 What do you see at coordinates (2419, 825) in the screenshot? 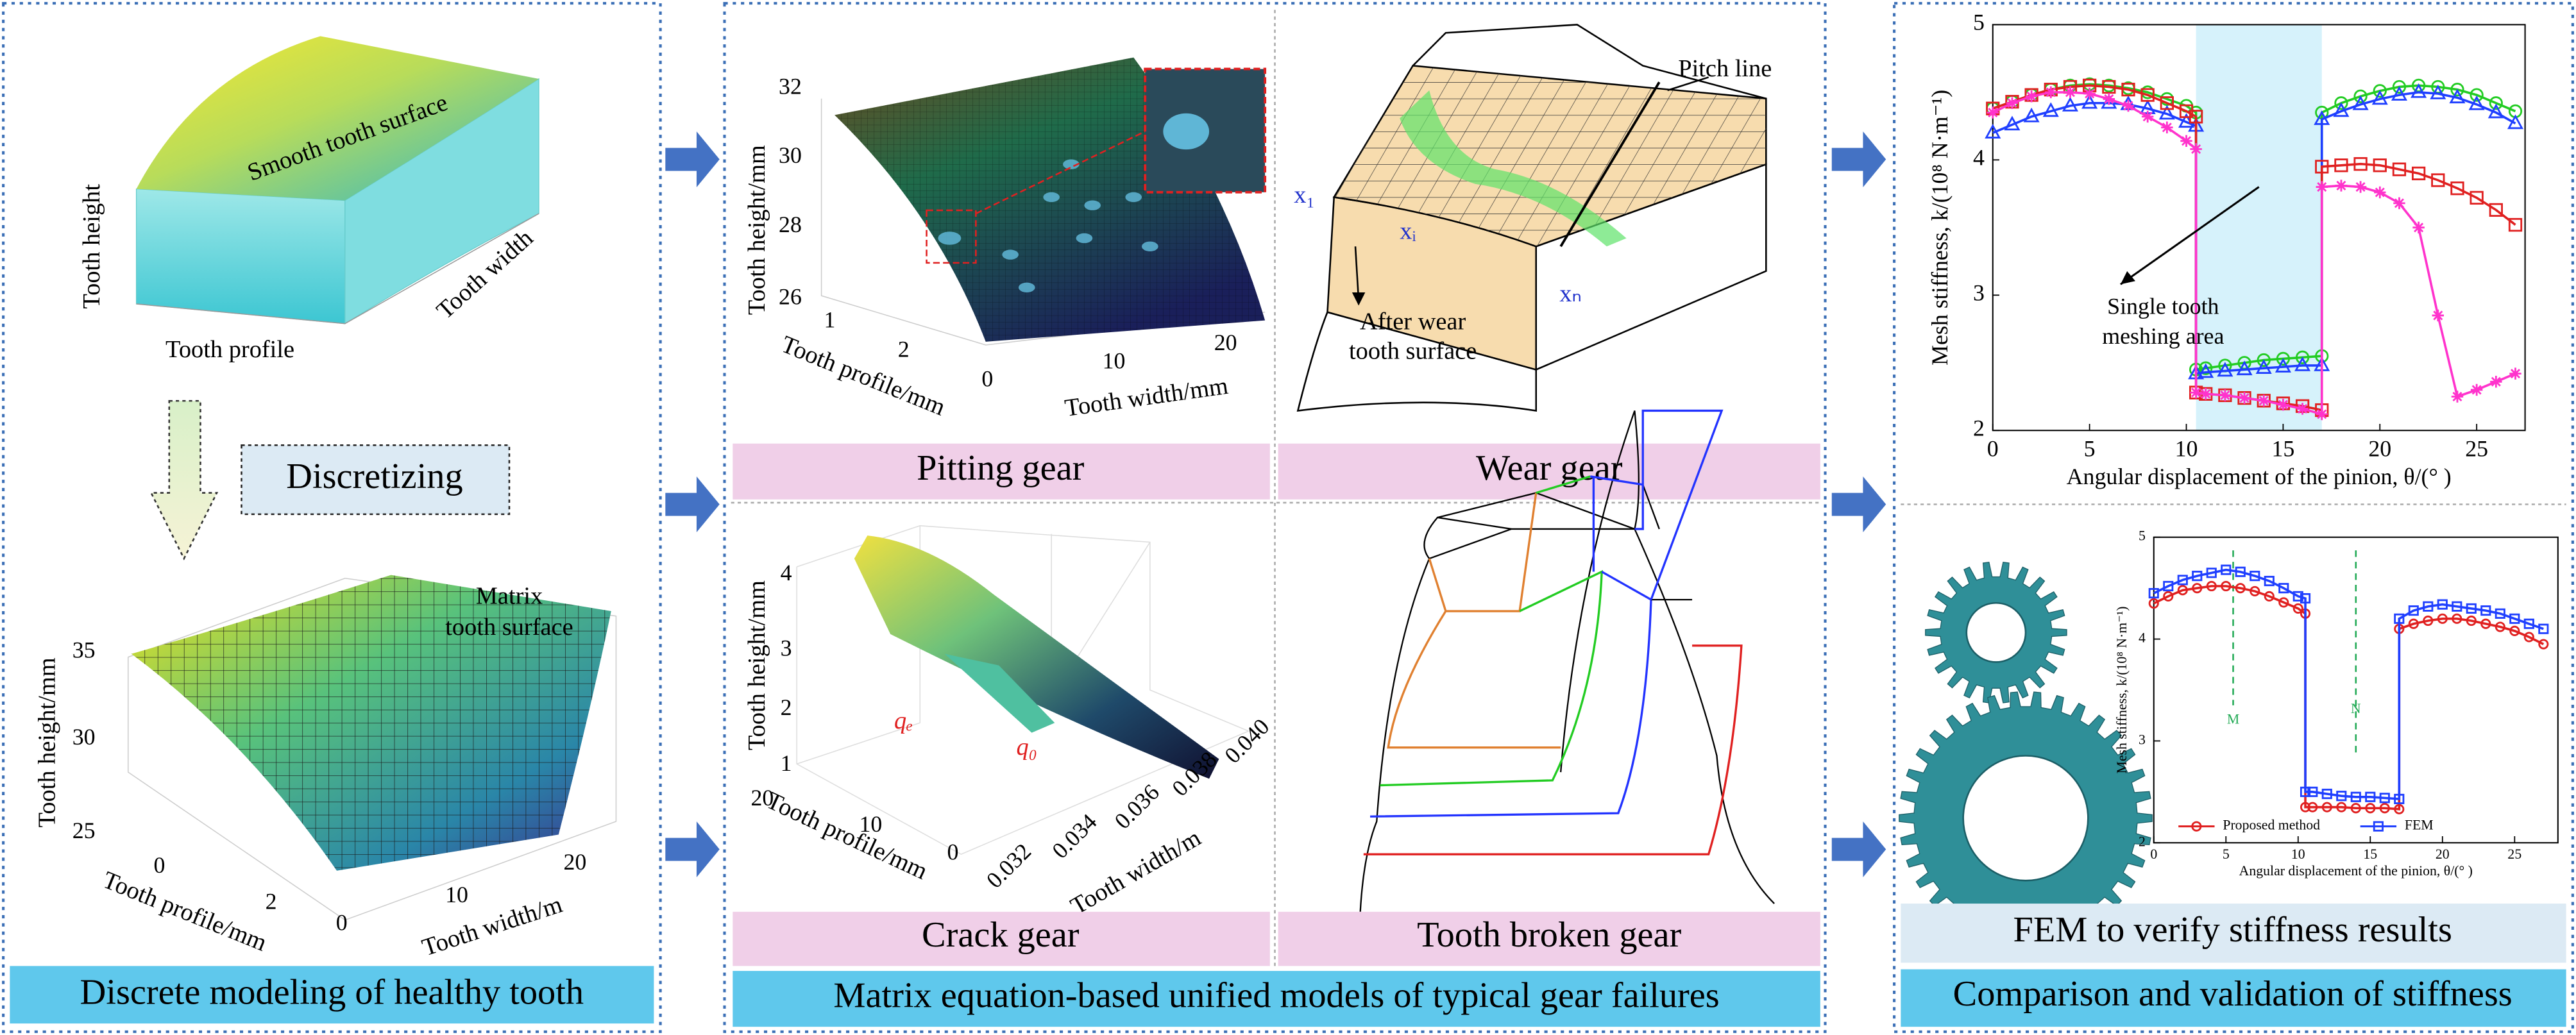
I see `legend-label: FEM` at bounding box center [2419, 825].